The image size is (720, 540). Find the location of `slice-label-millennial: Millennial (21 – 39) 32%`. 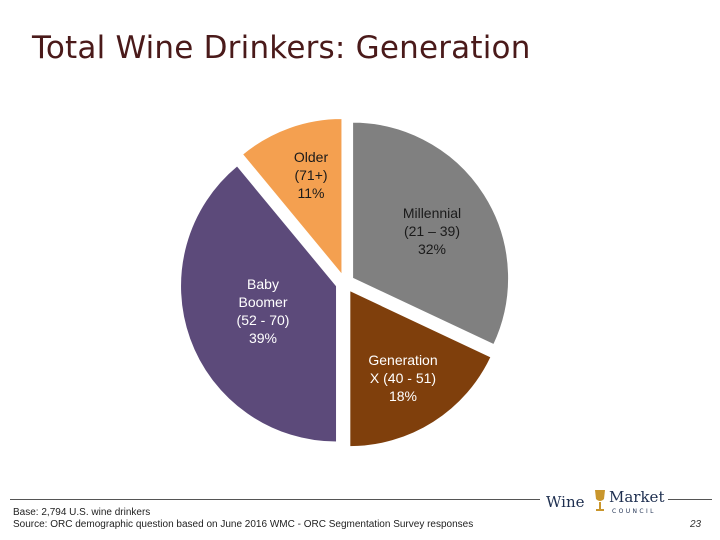

slice-label-millennial: Millennial (21 – 39) 32% is located at coordinates (432, 231).